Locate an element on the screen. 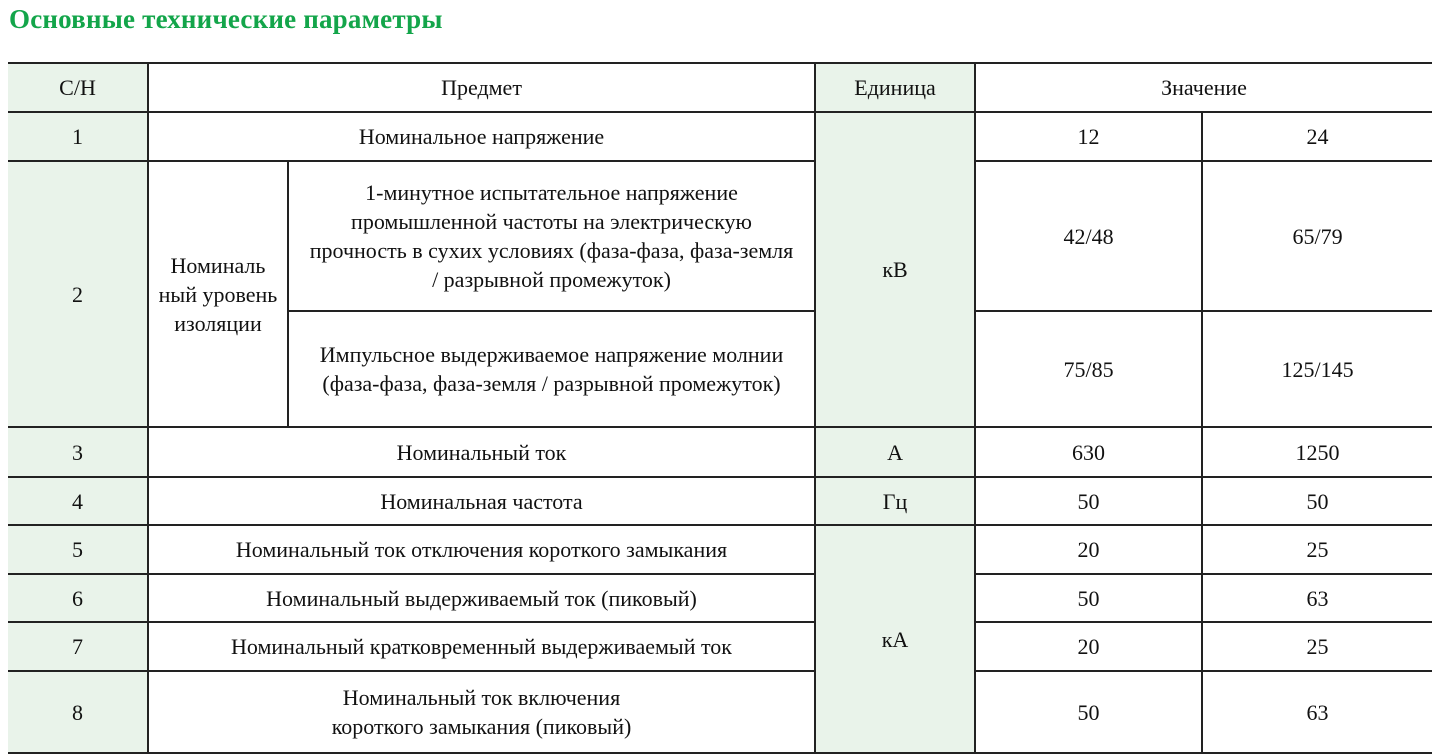 This screenshot has width=1440, height=756. header-row: С/Н Предмет Единица Значение is located at coordinates (720, 87).